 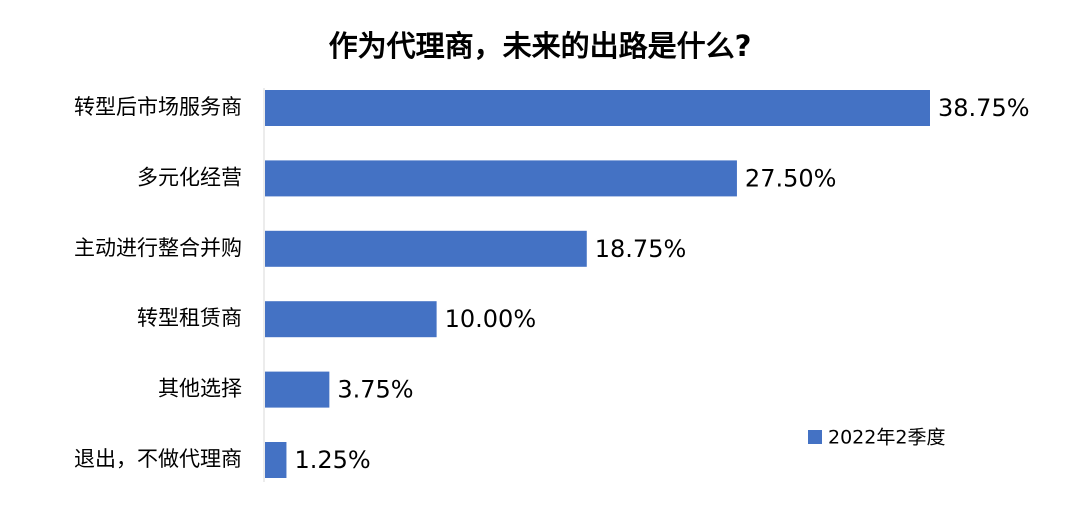 I want to click on category-label: 多元化经营, so click(x=189, y=177).